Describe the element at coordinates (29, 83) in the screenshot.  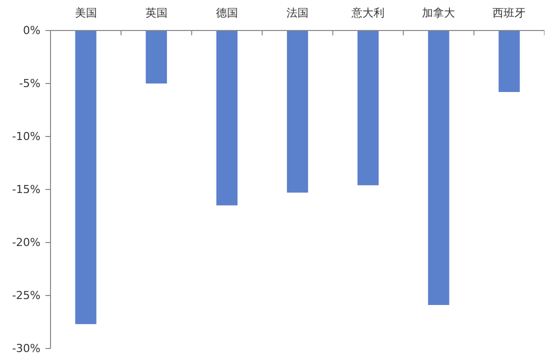
I see `y-tick-label: -5%` at that location.